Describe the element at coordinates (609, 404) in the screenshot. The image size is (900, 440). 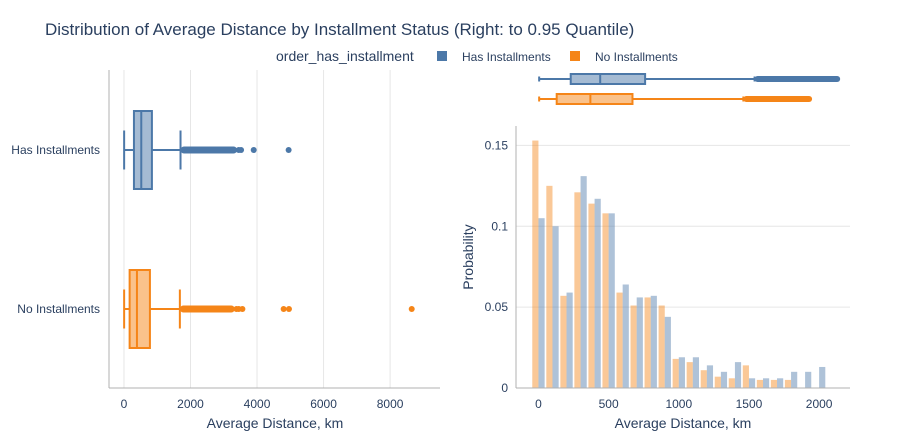
I see `right-x-tick-label: 500` at that location.